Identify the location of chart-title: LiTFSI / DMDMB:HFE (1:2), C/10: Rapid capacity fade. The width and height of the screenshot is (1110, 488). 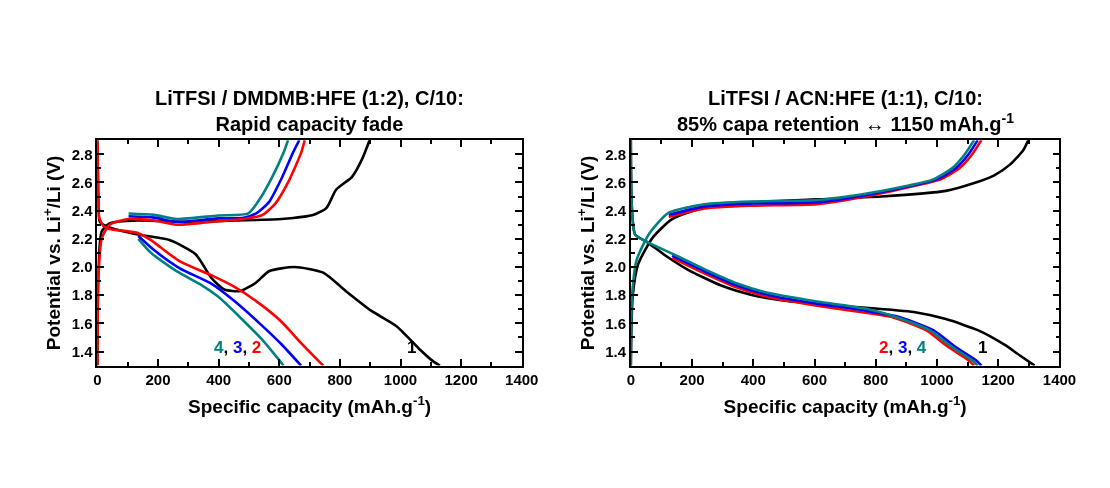
(309, 111).